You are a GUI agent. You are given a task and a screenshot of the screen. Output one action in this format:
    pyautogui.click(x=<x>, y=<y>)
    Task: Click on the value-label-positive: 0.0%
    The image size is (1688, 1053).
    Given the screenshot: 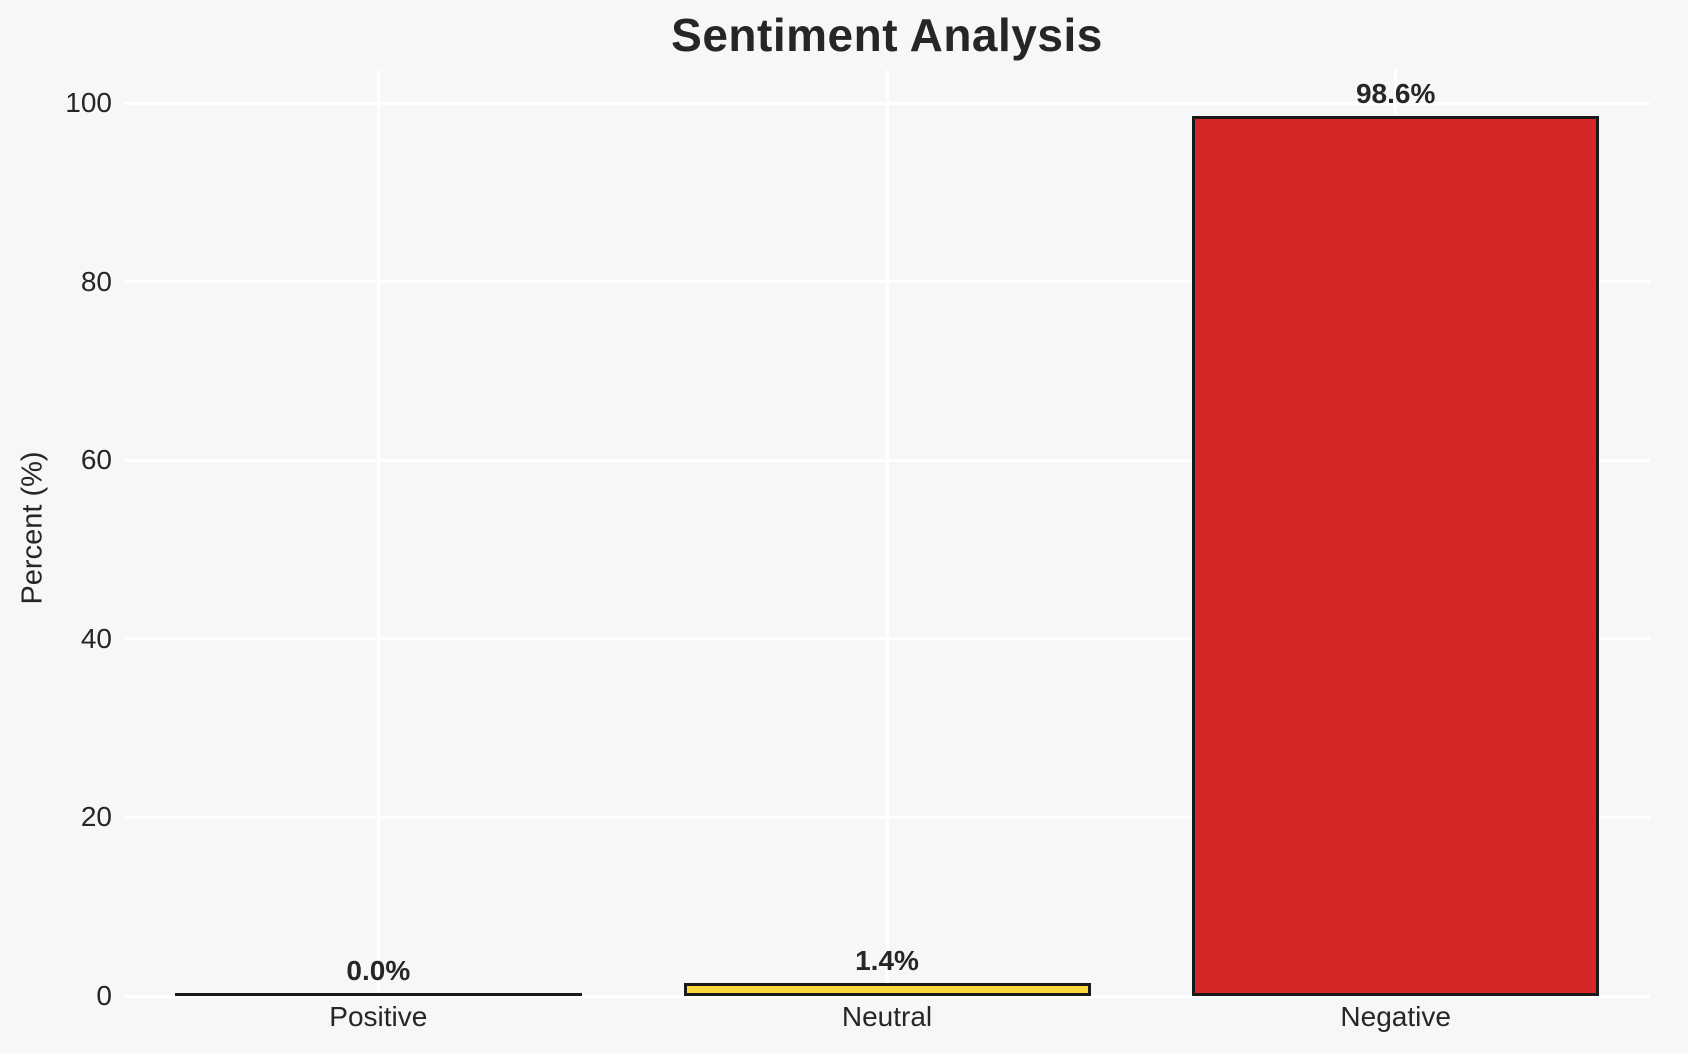 What is the action you would take?
    pyautogui.click(x=378, y=970)
    